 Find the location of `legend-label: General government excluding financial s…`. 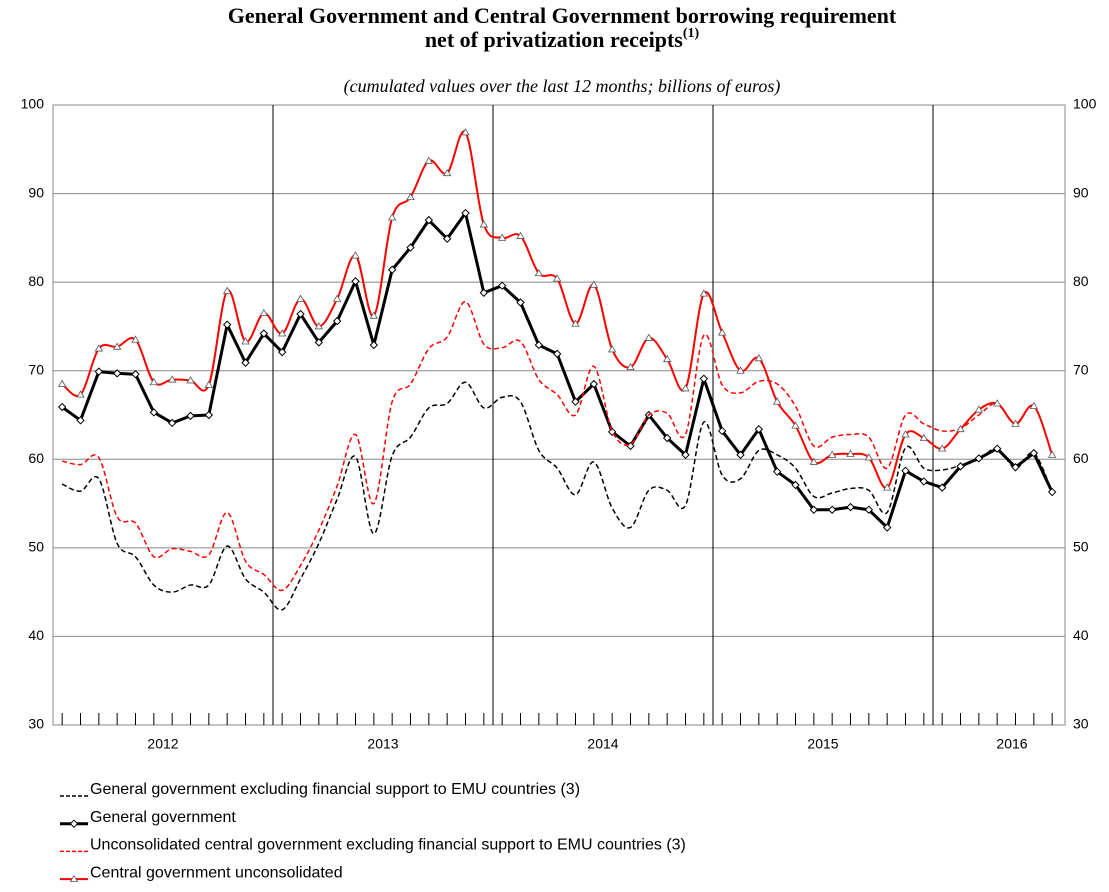

legend-label: General government excluding financial s… is located at coordinates (335, 789).